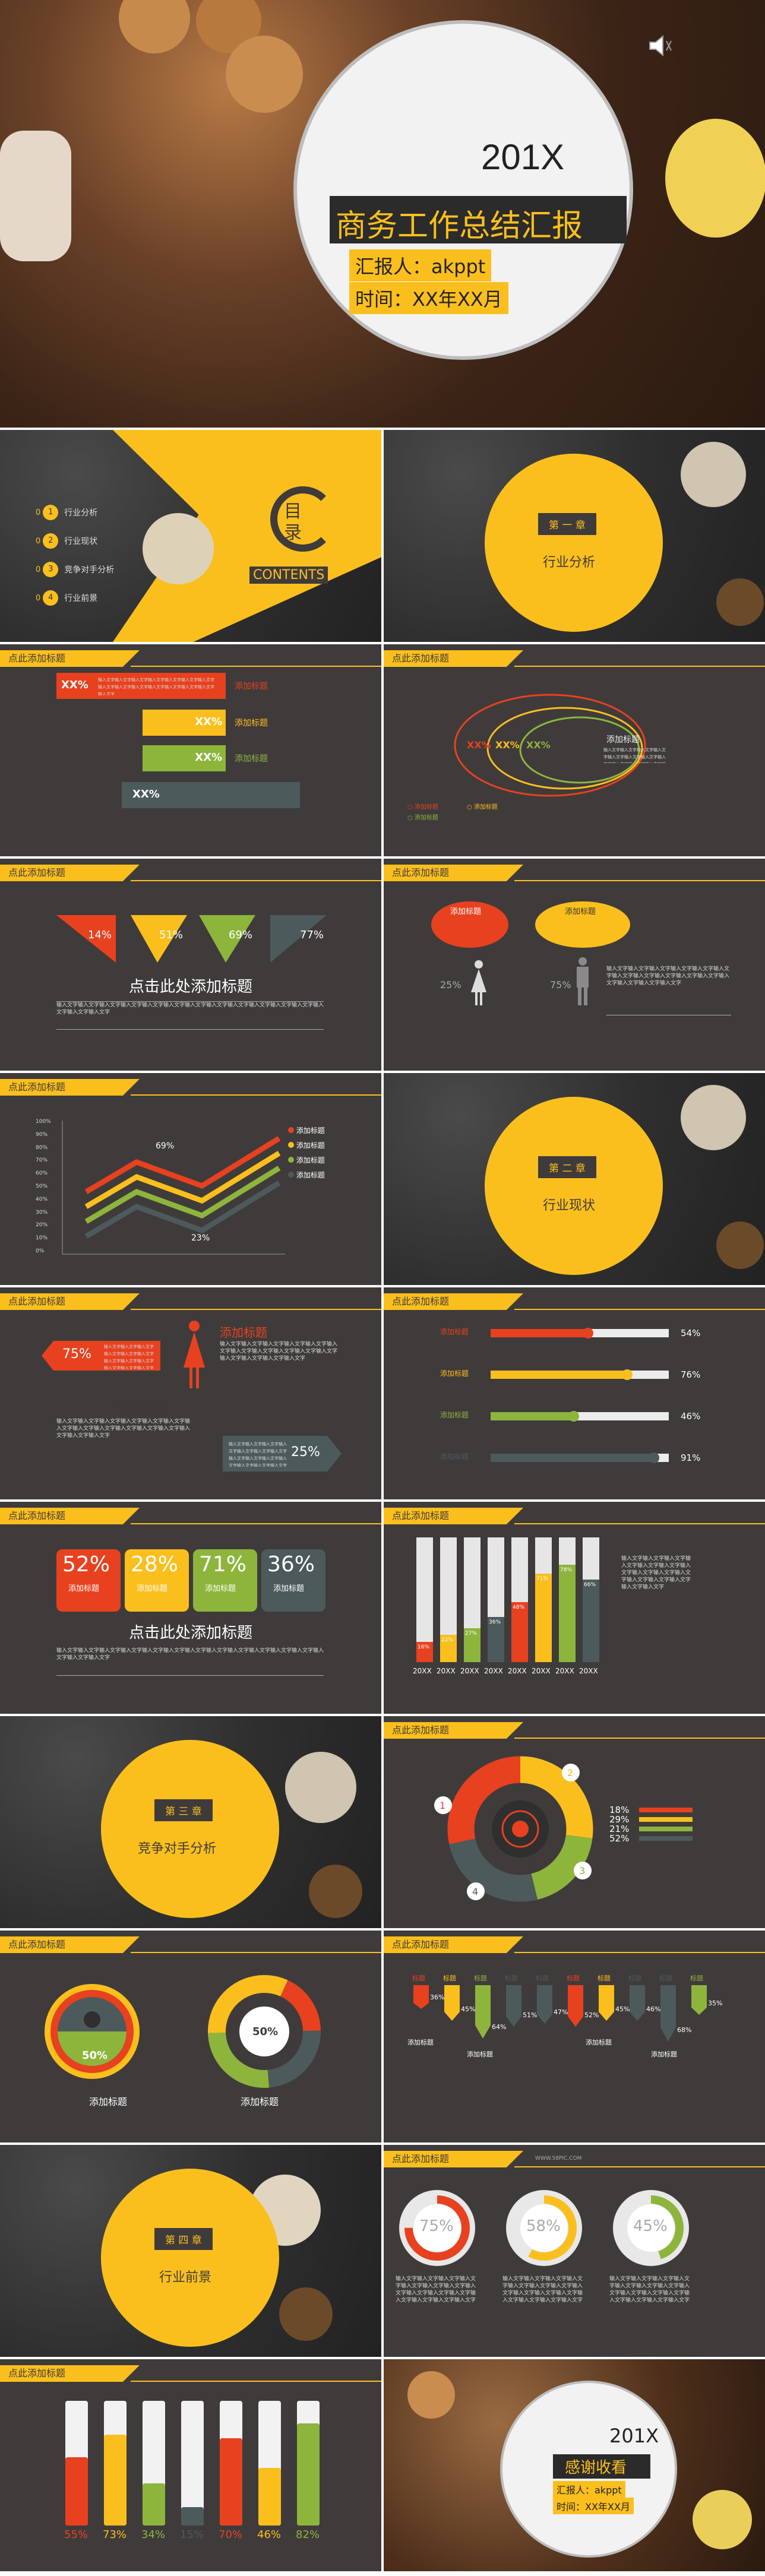 This screenshot has height=2576, width=765. I want to click on bar-value: XX%, so click(74, 685).